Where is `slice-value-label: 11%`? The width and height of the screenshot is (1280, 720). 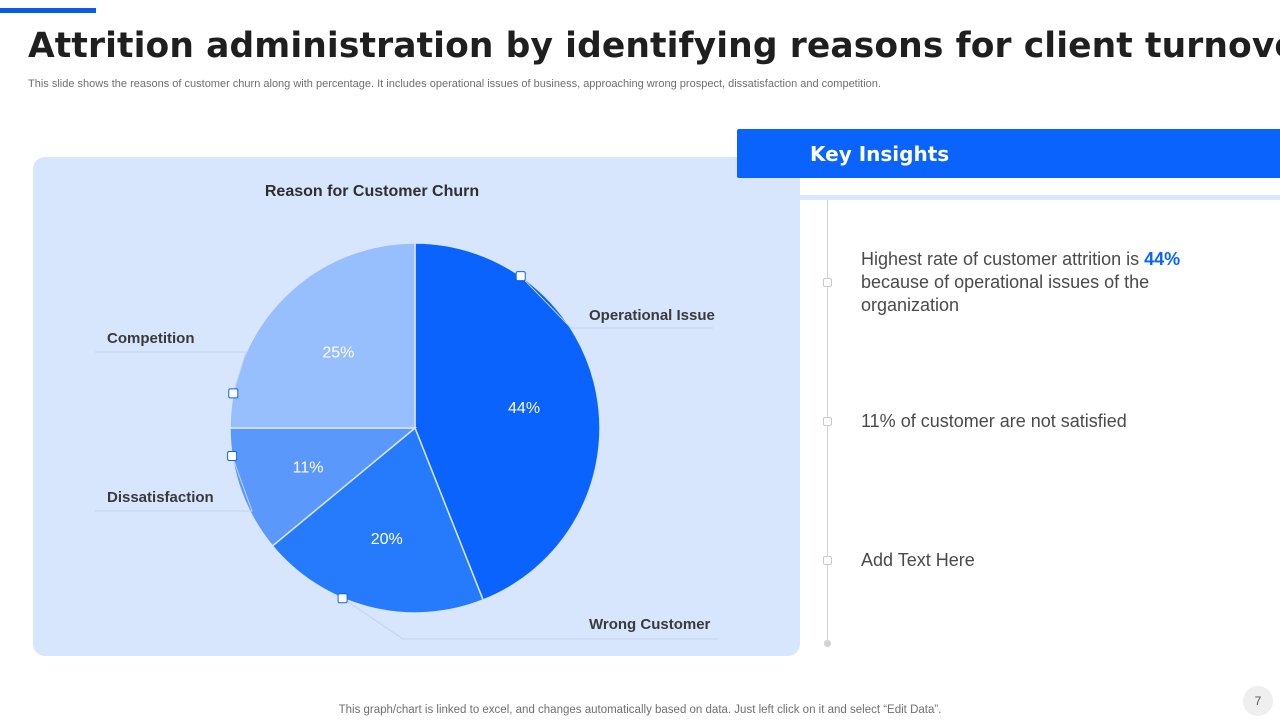
slice-value-label: 11% is located at coordinates (308, 467).